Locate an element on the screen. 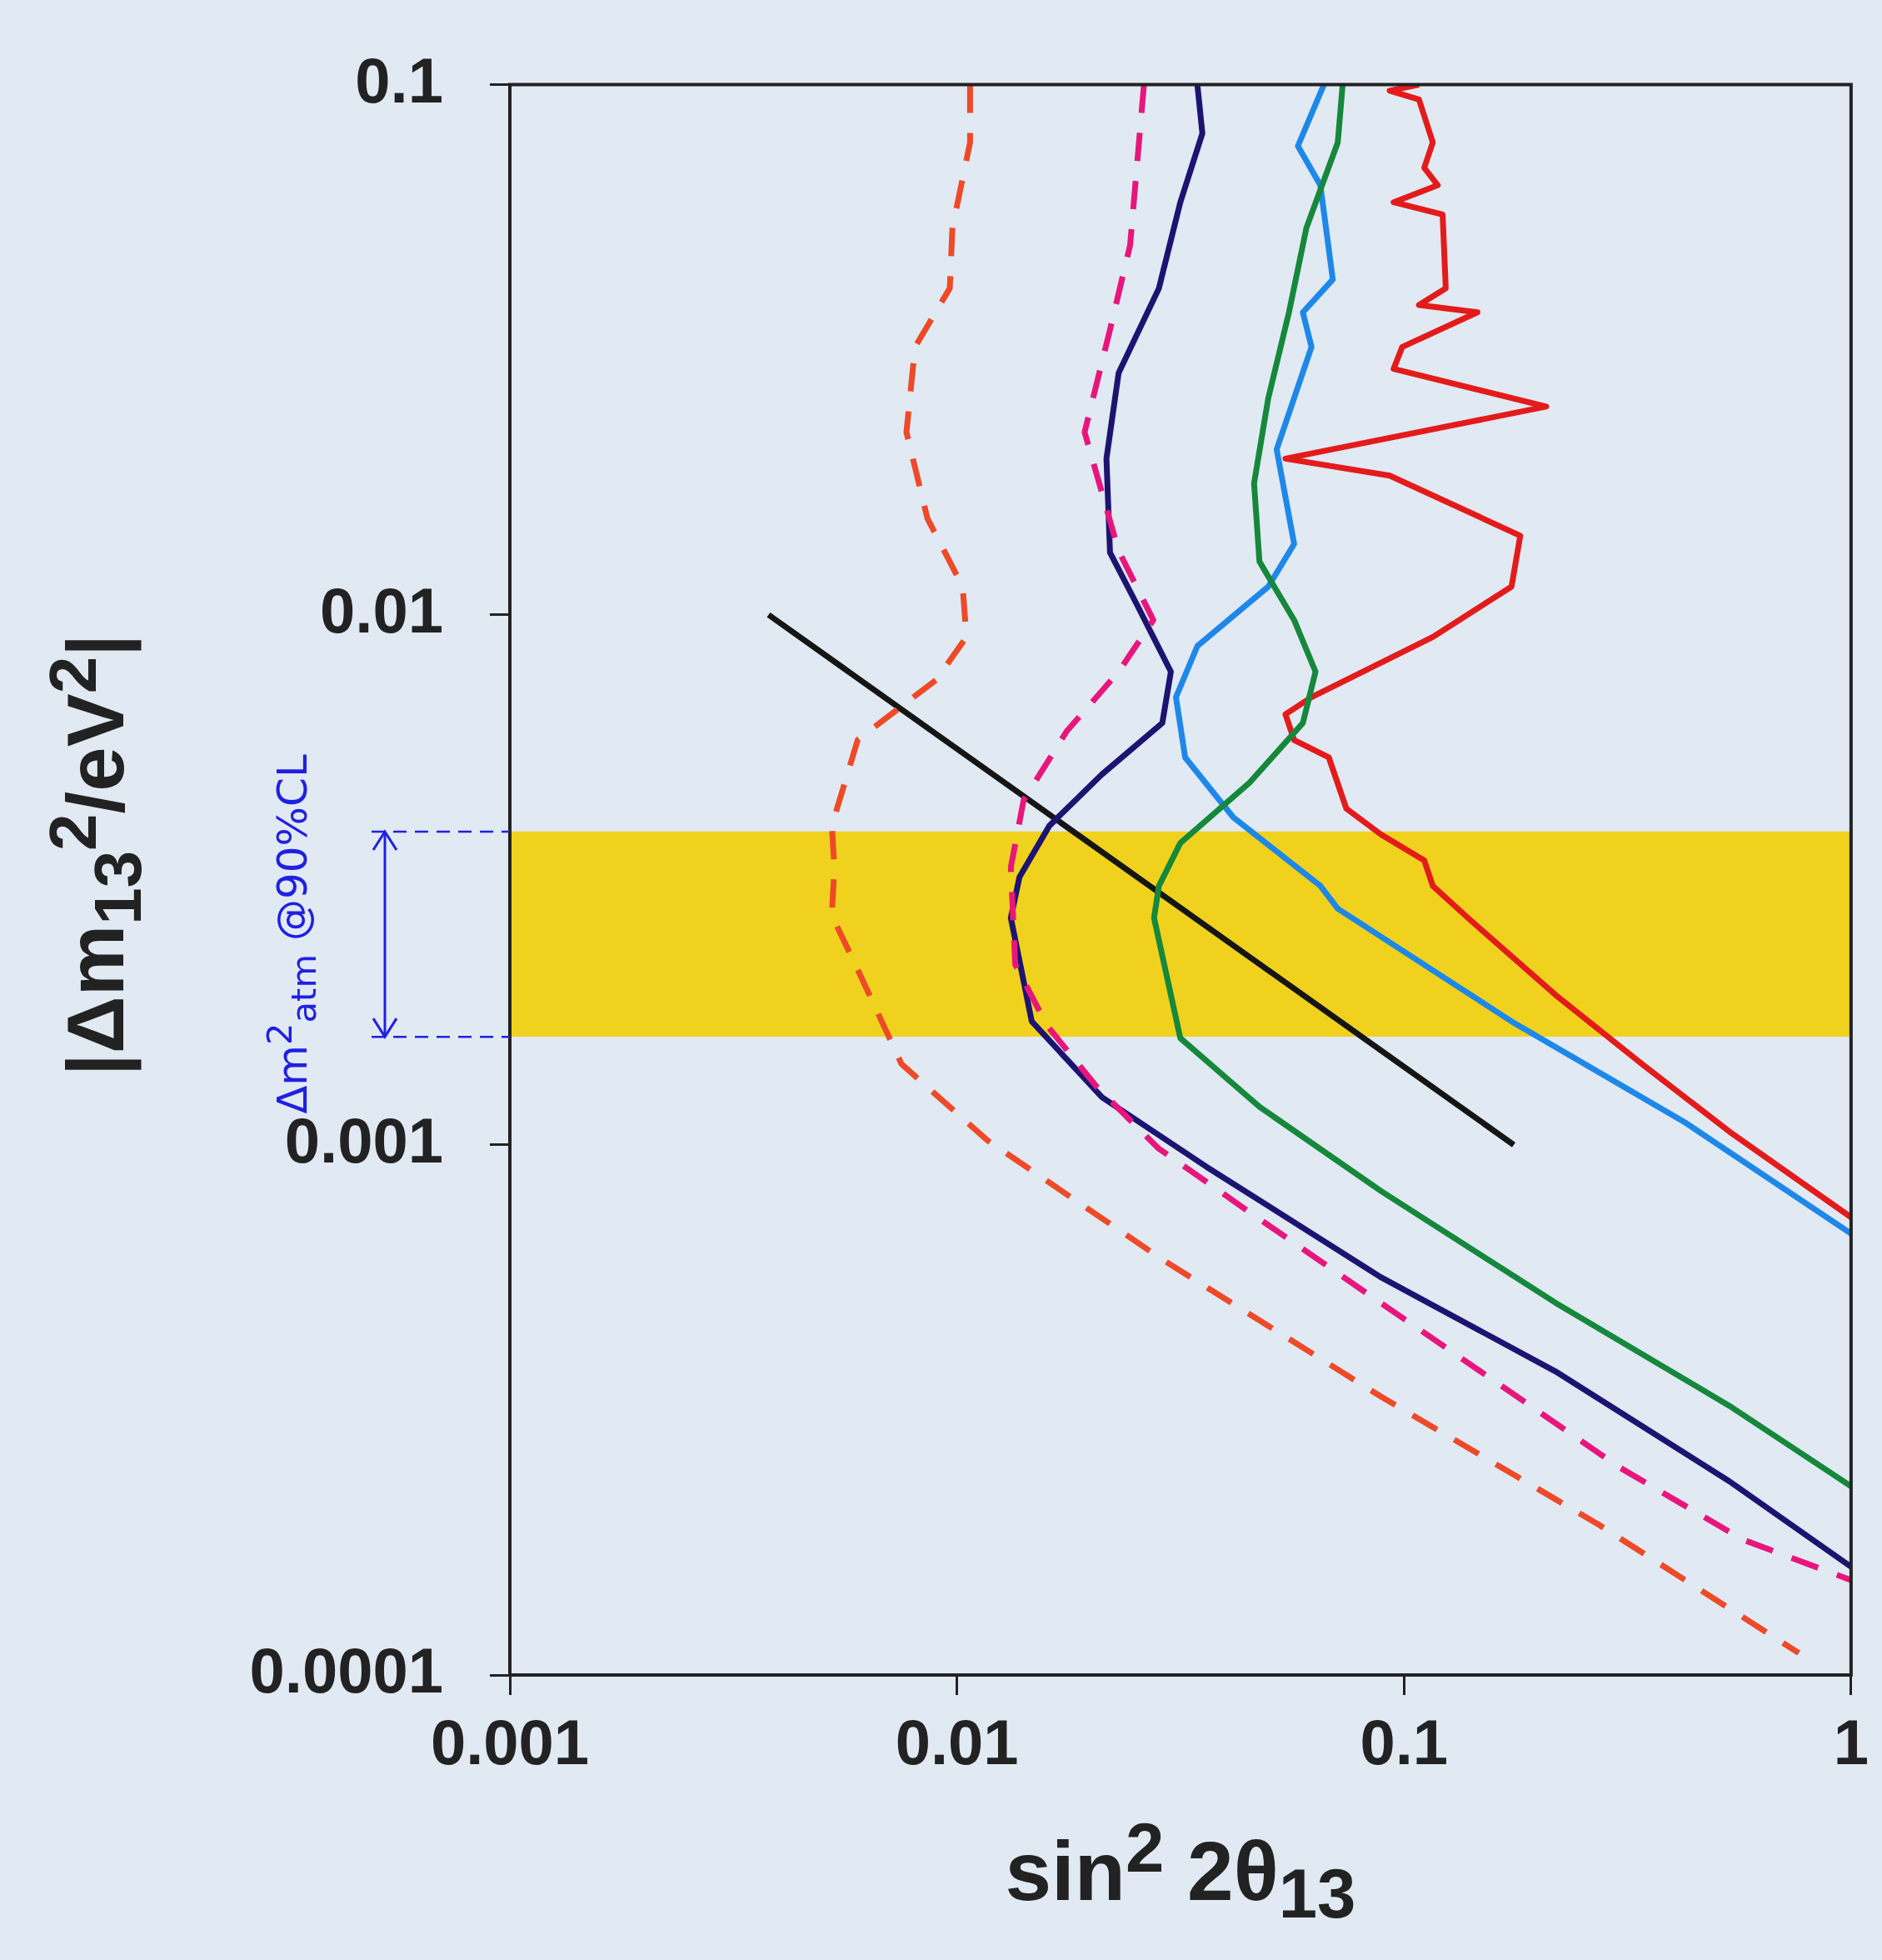 The height and width of the screenshot is (1960, 1882). x-tick-label: 0.01 is located at coordinates (957, 1742).